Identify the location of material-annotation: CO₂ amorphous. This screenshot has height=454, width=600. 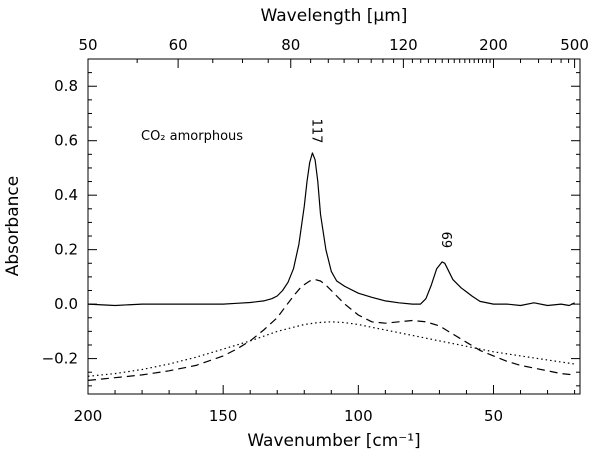
(192, 136).